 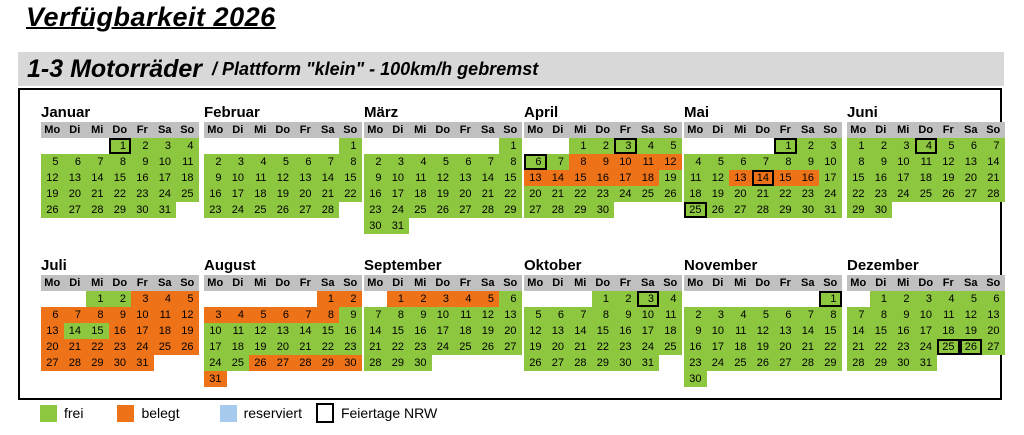 I want to click on day-cell: 3, so click(x=830, y=146).